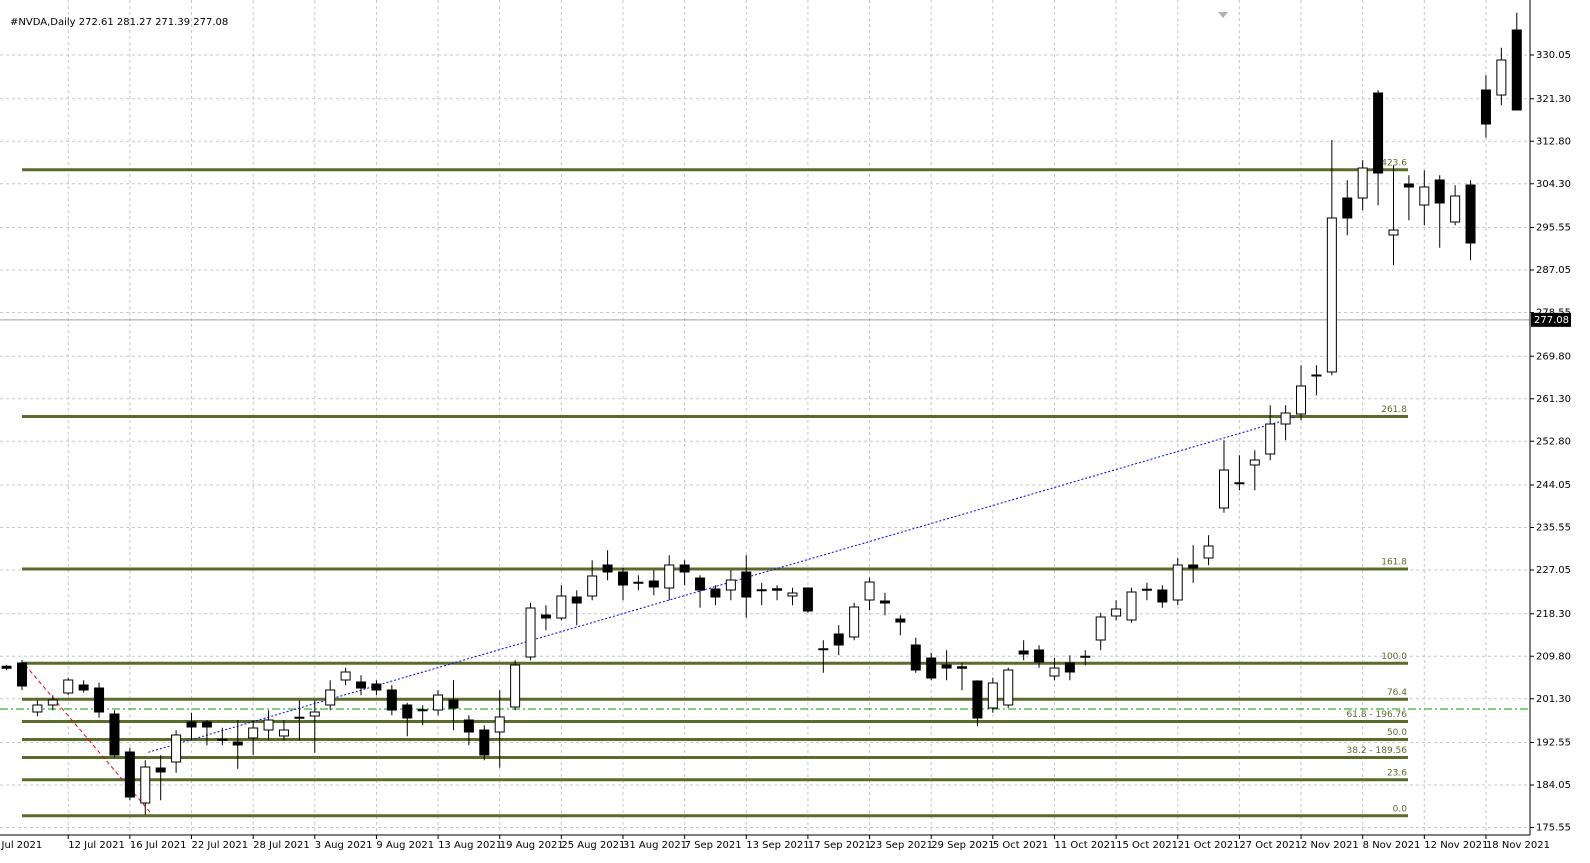  What do you see at coordinates (1377, 751) in the screenshot?
I see `fib-label: 38.2 - 189.56` at bounding box center [1377, 751].